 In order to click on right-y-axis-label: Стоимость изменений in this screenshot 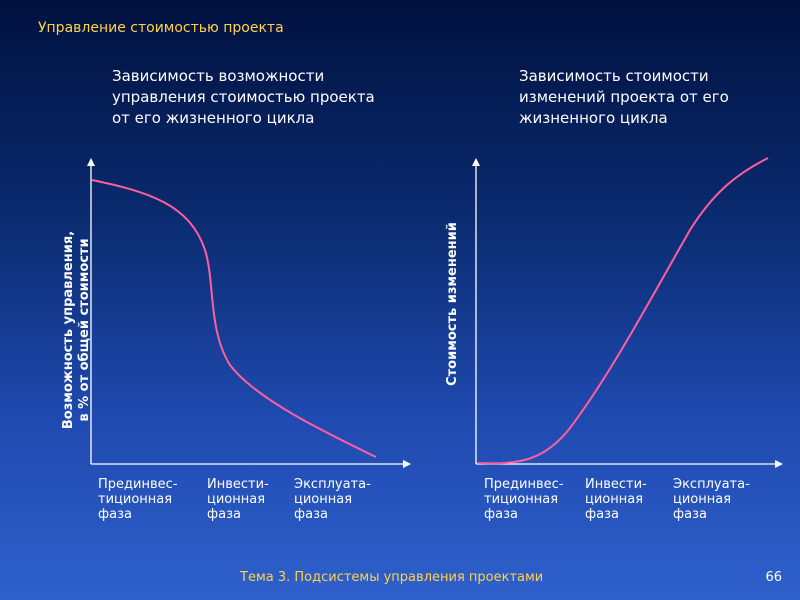, I will do `click(453, 304)`.